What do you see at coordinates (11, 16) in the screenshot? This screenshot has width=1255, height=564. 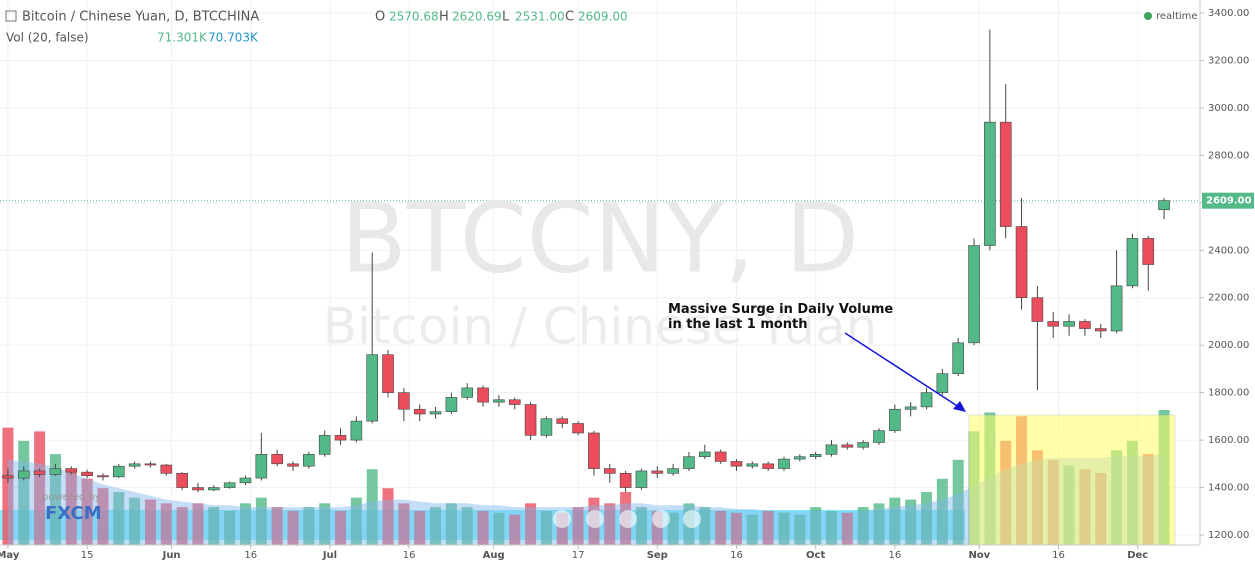 I see `collapse-icon` at bounding box center [11, 16].